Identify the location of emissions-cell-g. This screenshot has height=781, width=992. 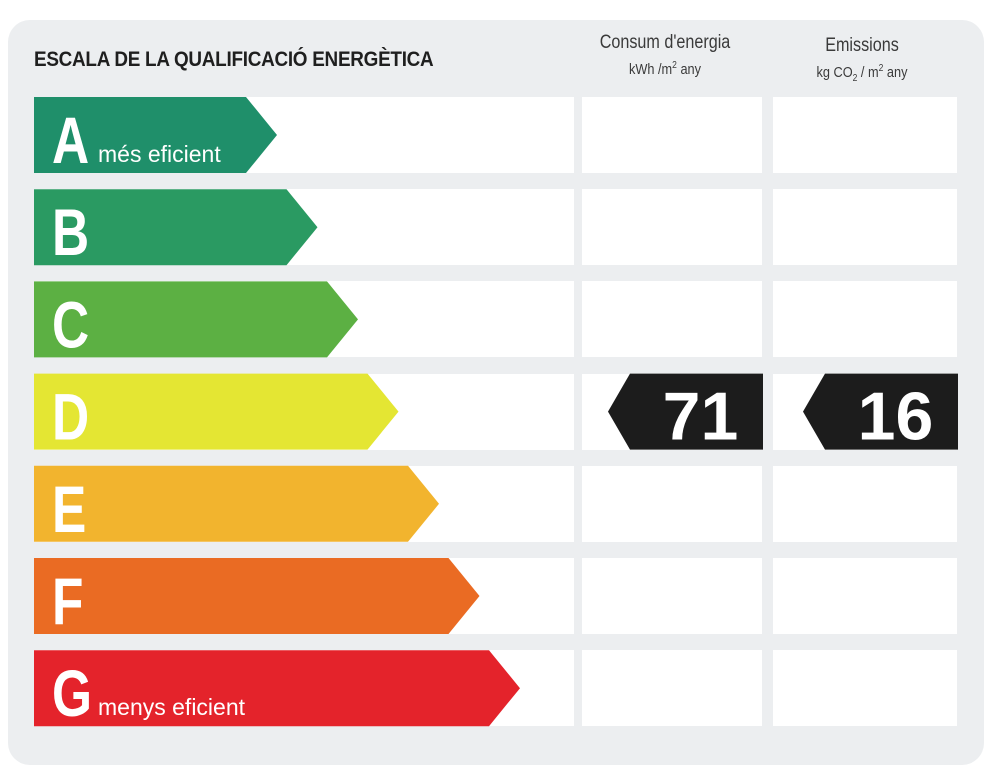
(865, 688).